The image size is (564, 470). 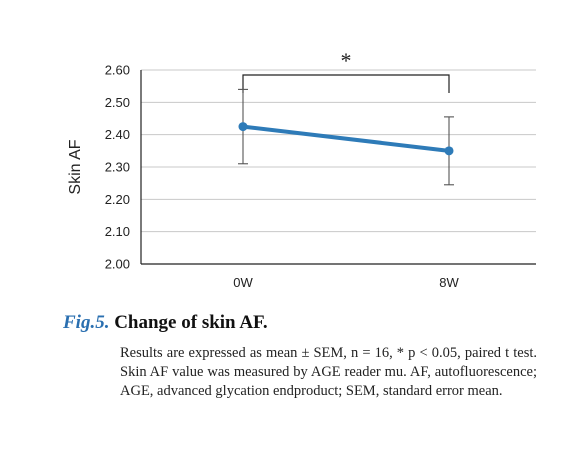 I want to click on series-line, so click(x=346, y=138).